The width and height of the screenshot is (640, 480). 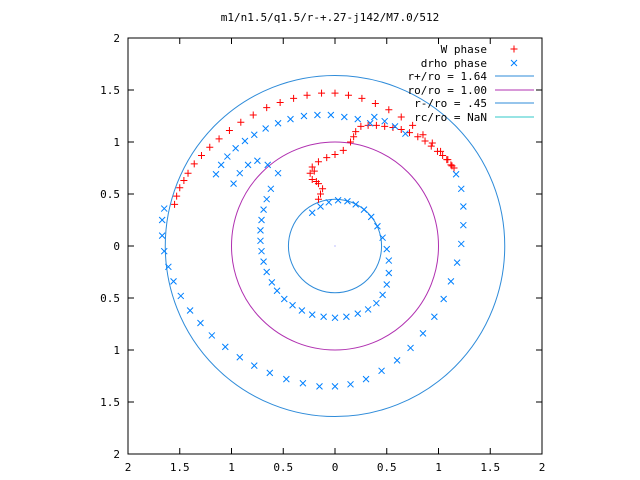 I want to click on y-tick-label-7: 1.5, so click(x=110, y=402).